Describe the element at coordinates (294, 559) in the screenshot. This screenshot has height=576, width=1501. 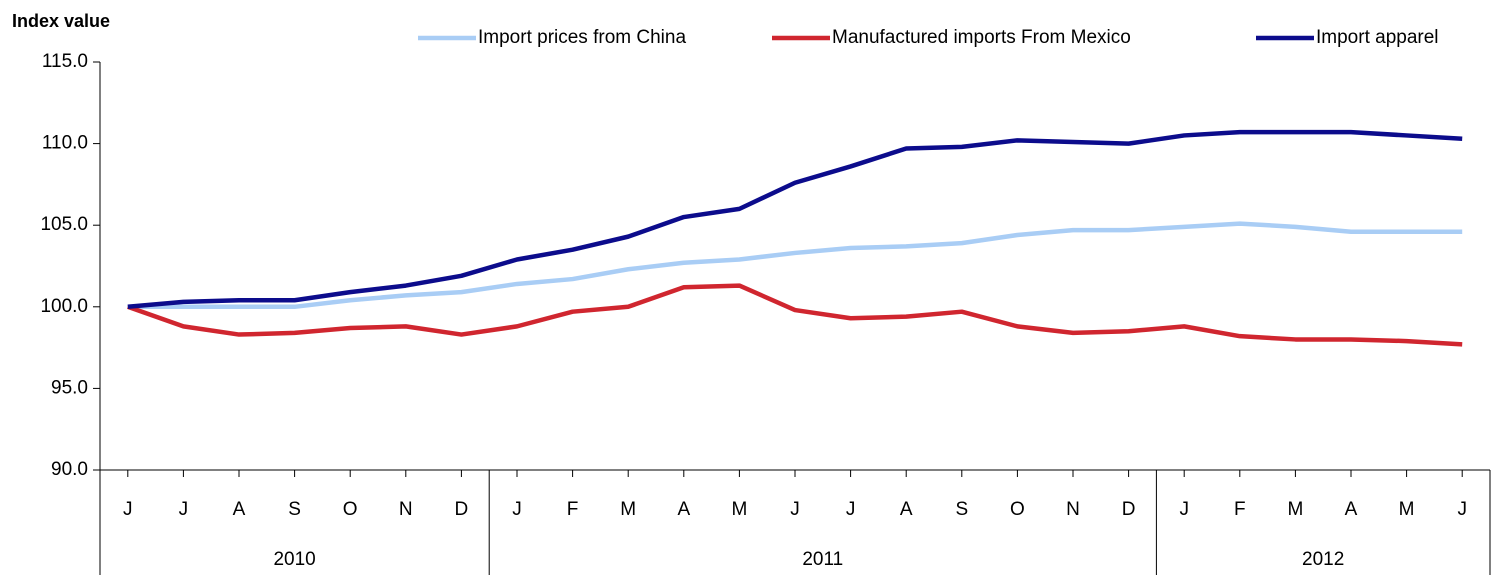
I see `x-group-label: 2010` at that location.